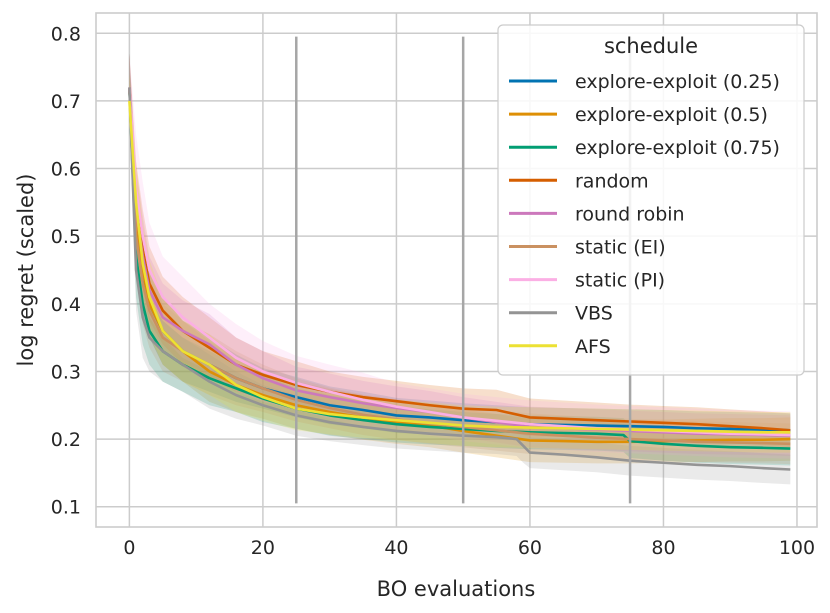 The image size is (830, 613). What do you see at coordinates (594, 314) in the screenshot?
I see `legend-label: VBS` at bounding box center [594, 314].